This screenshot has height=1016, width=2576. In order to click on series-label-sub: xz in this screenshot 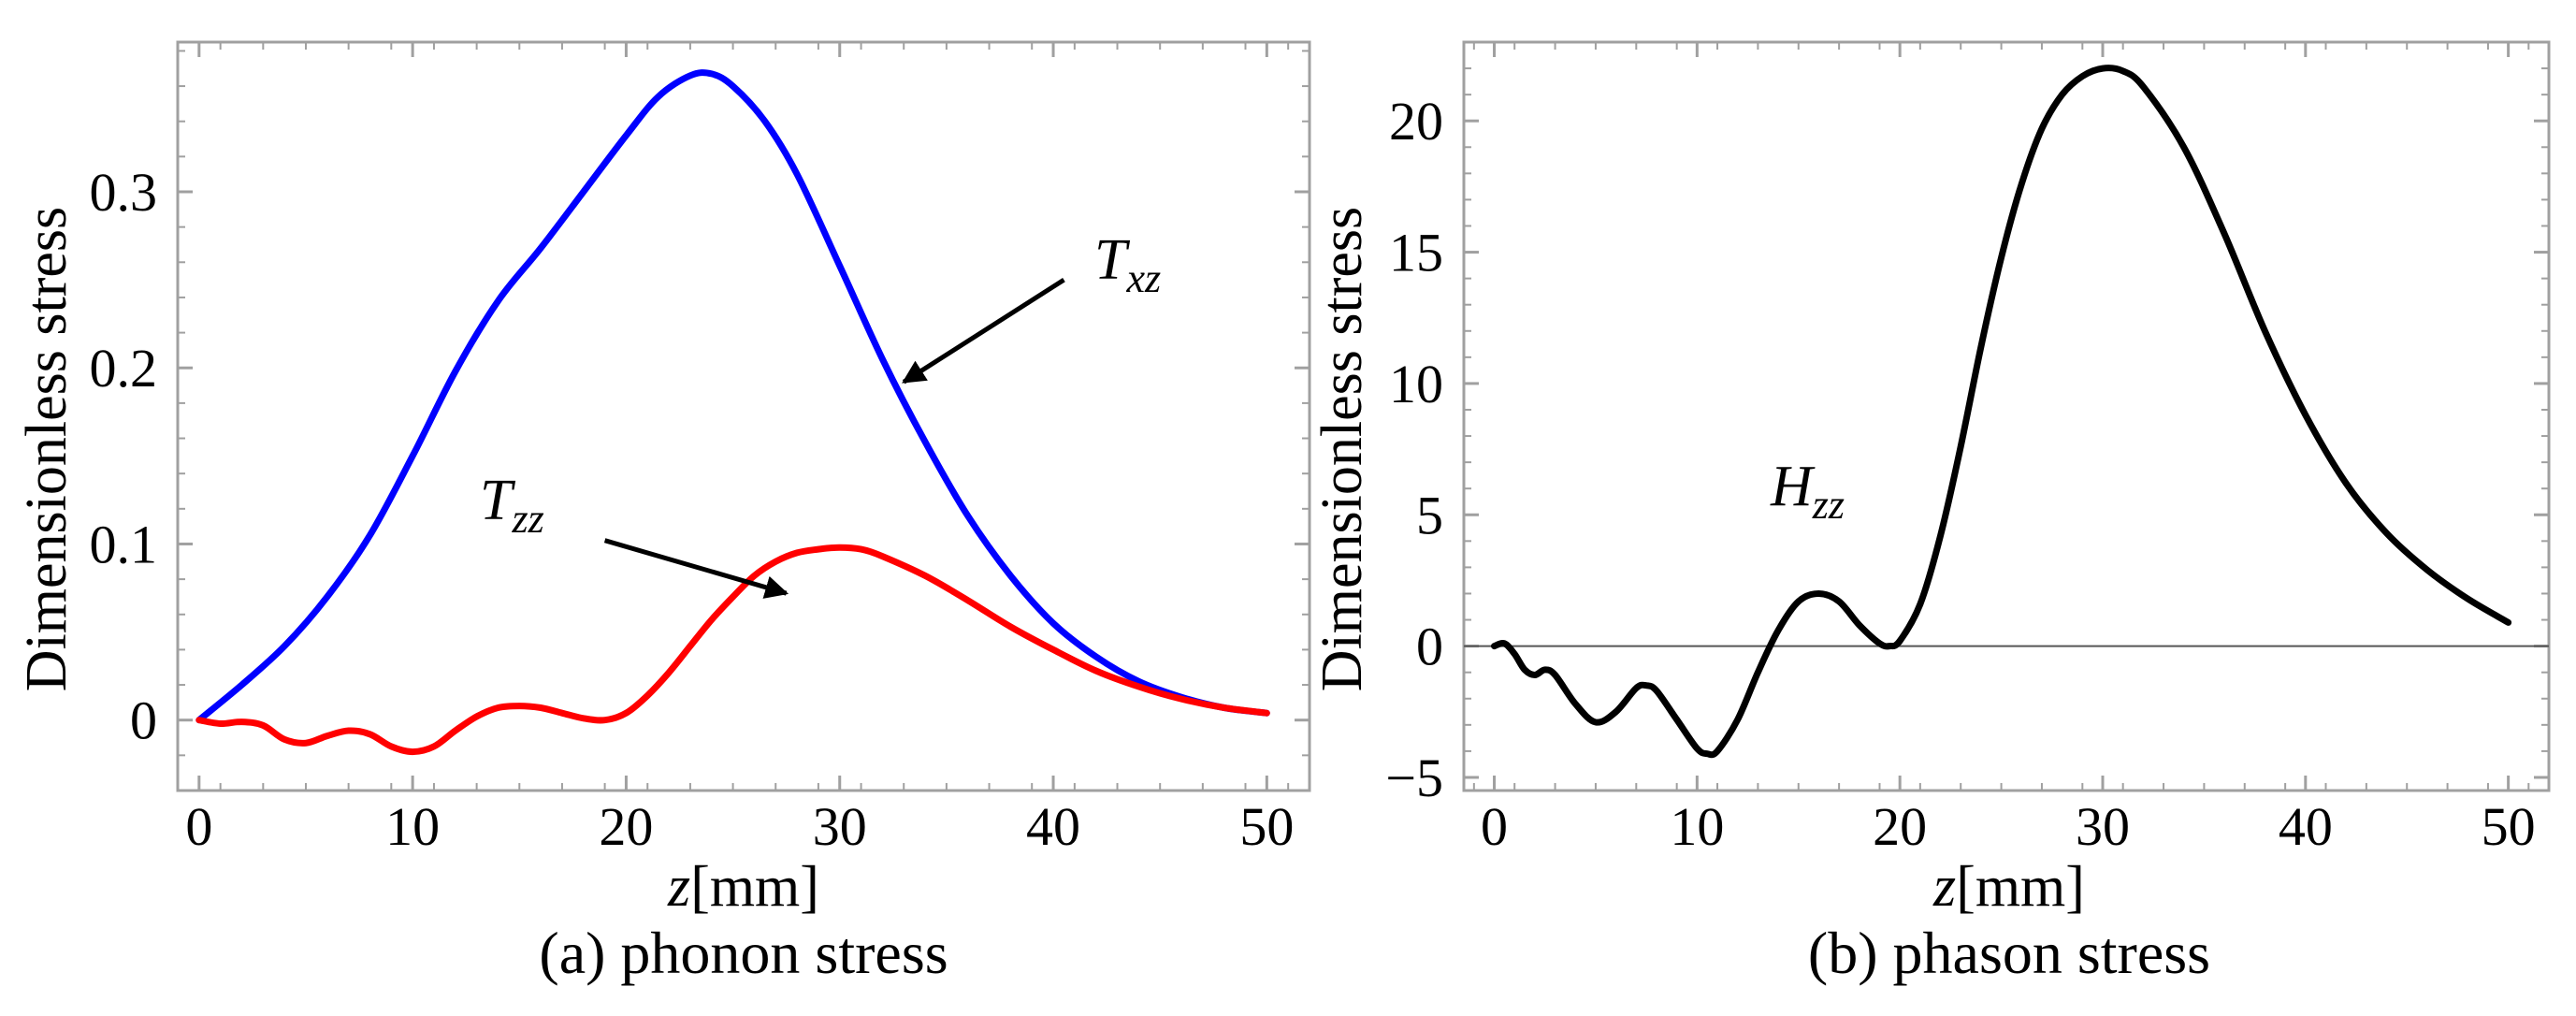, I will do `click(1143, 278)`.